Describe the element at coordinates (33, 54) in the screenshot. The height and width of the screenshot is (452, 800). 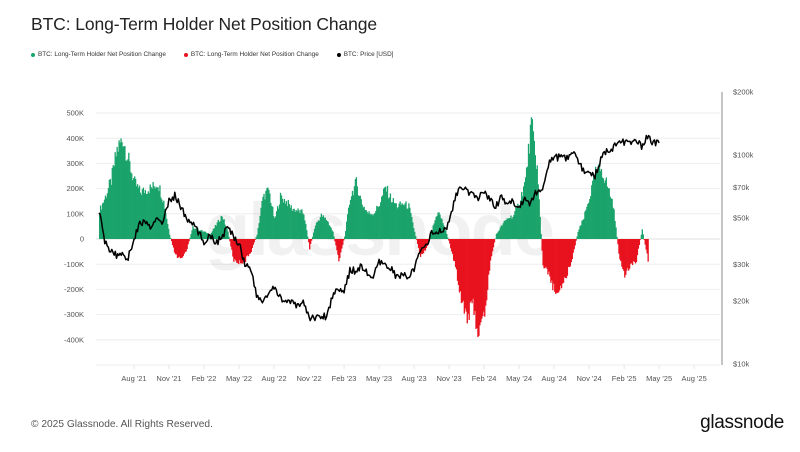
I see `legend-dot-green-icon` at that location.